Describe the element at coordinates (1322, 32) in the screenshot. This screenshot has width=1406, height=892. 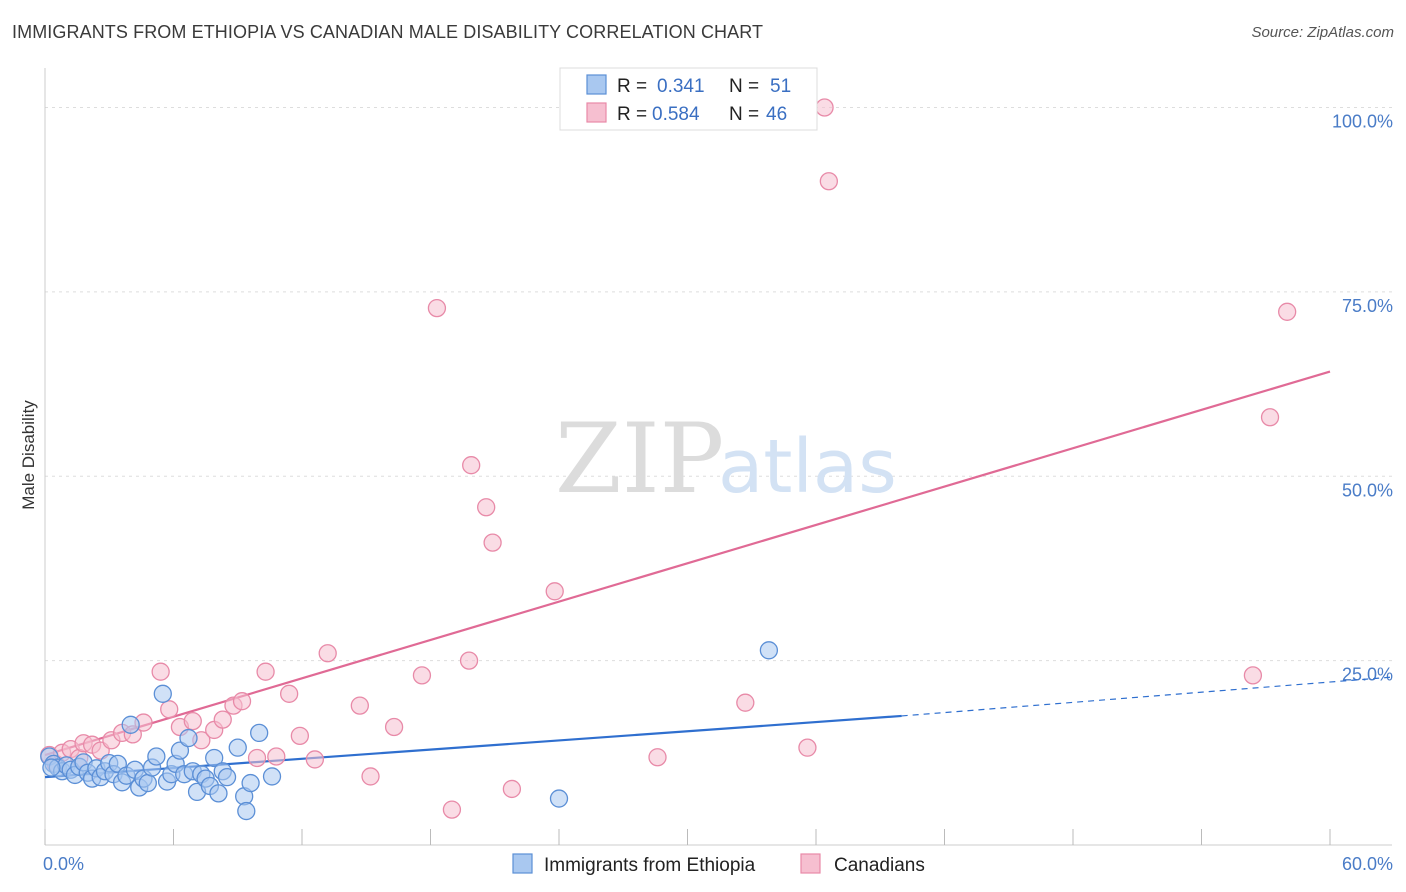
I see `source-credit: Source: ZipAtlas.com` at that location.